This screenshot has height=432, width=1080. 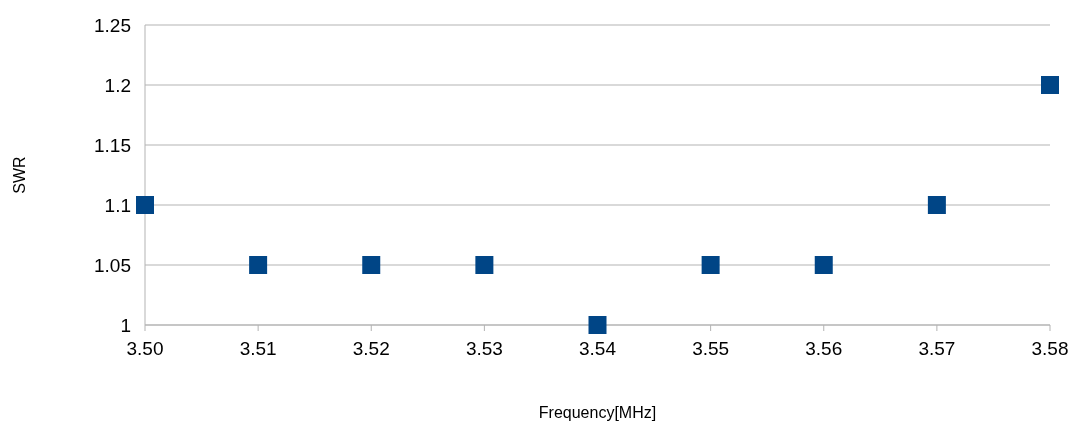 What do you see at coordinates (484, 348) in the screenshot?
I see `x-tick-label: 3.53` at bounding box center [484, 348].